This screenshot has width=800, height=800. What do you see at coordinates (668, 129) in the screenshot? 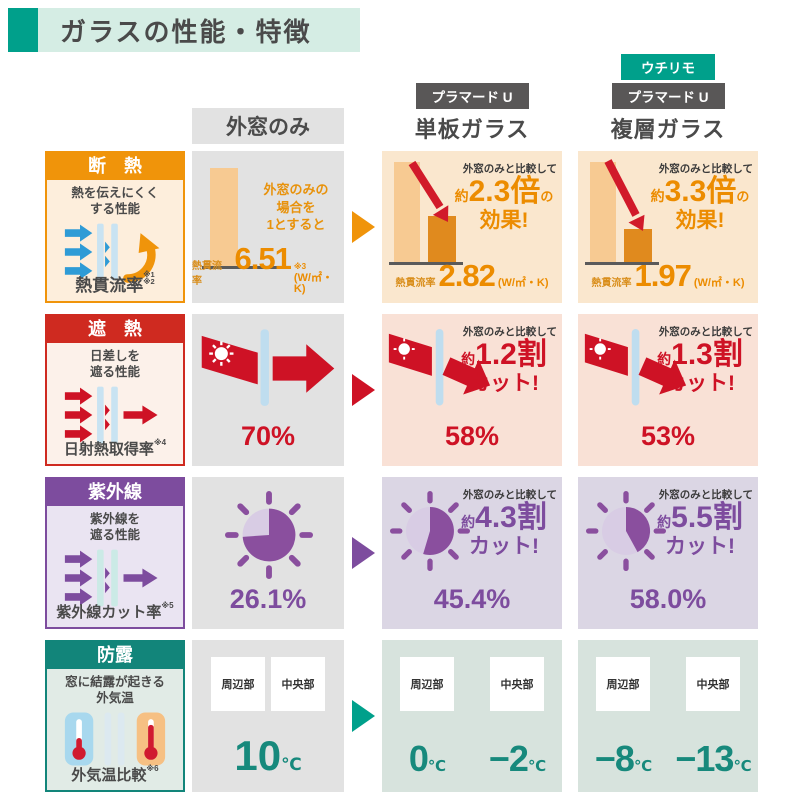
I see `header-double-glass: 複層ガラス` at bounding box center [668, 129].